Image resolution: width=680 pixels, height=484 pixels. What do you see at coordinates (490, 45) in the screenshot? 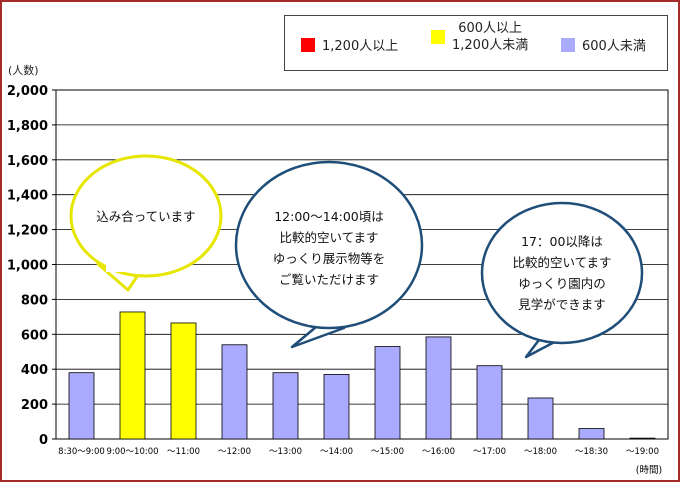
I see `legend-label-mid-line2: 1,200人未満` at bounding box center [490, 45].